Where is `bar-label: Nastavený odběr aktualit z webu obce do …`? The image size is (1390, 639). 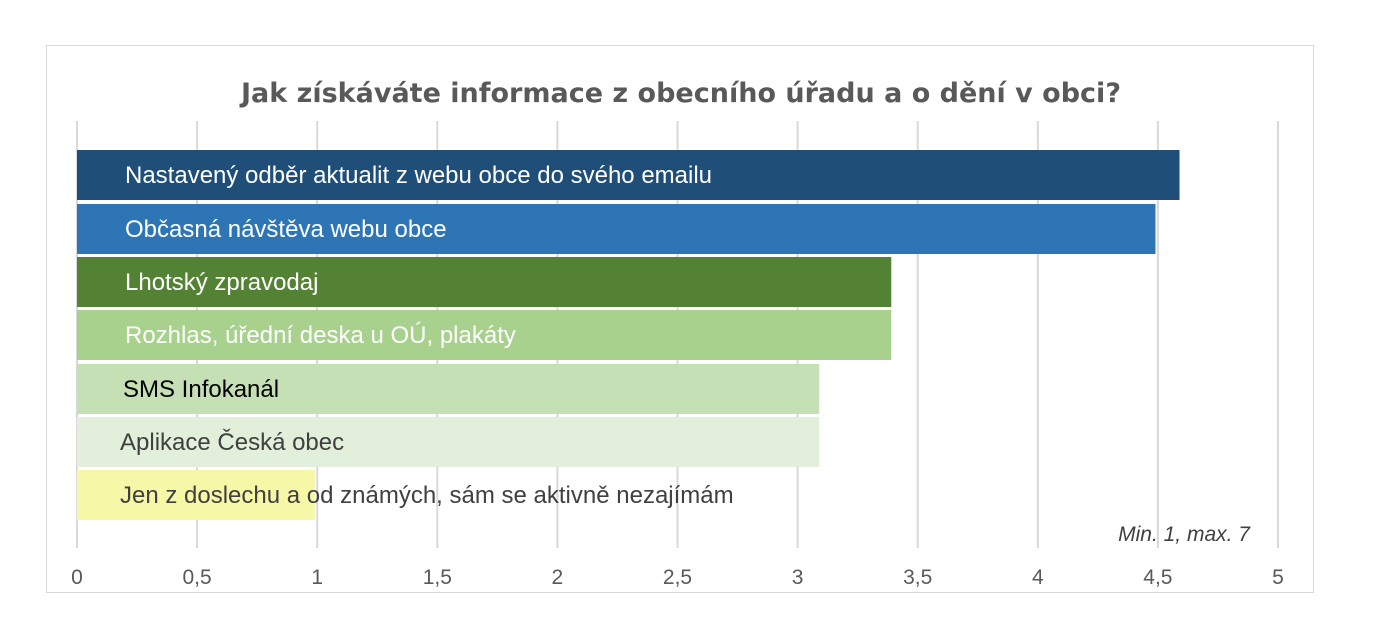
bar-label: Nastavený odběr aktualit z webu obce do … is located at coordinates (418, 175).